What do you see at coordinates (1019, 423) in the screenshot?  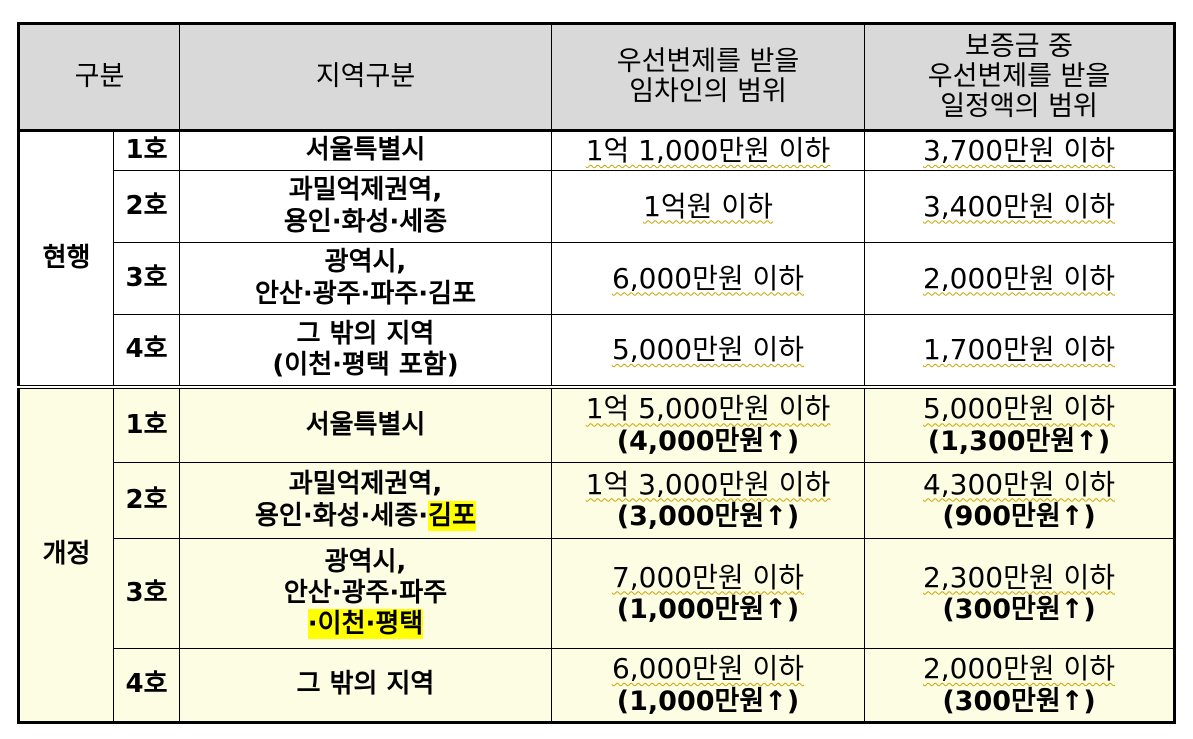 I see `amount-range-cell: 5,000만원 이하 (1,300만원↑)` at bounding box center [1019, 423].